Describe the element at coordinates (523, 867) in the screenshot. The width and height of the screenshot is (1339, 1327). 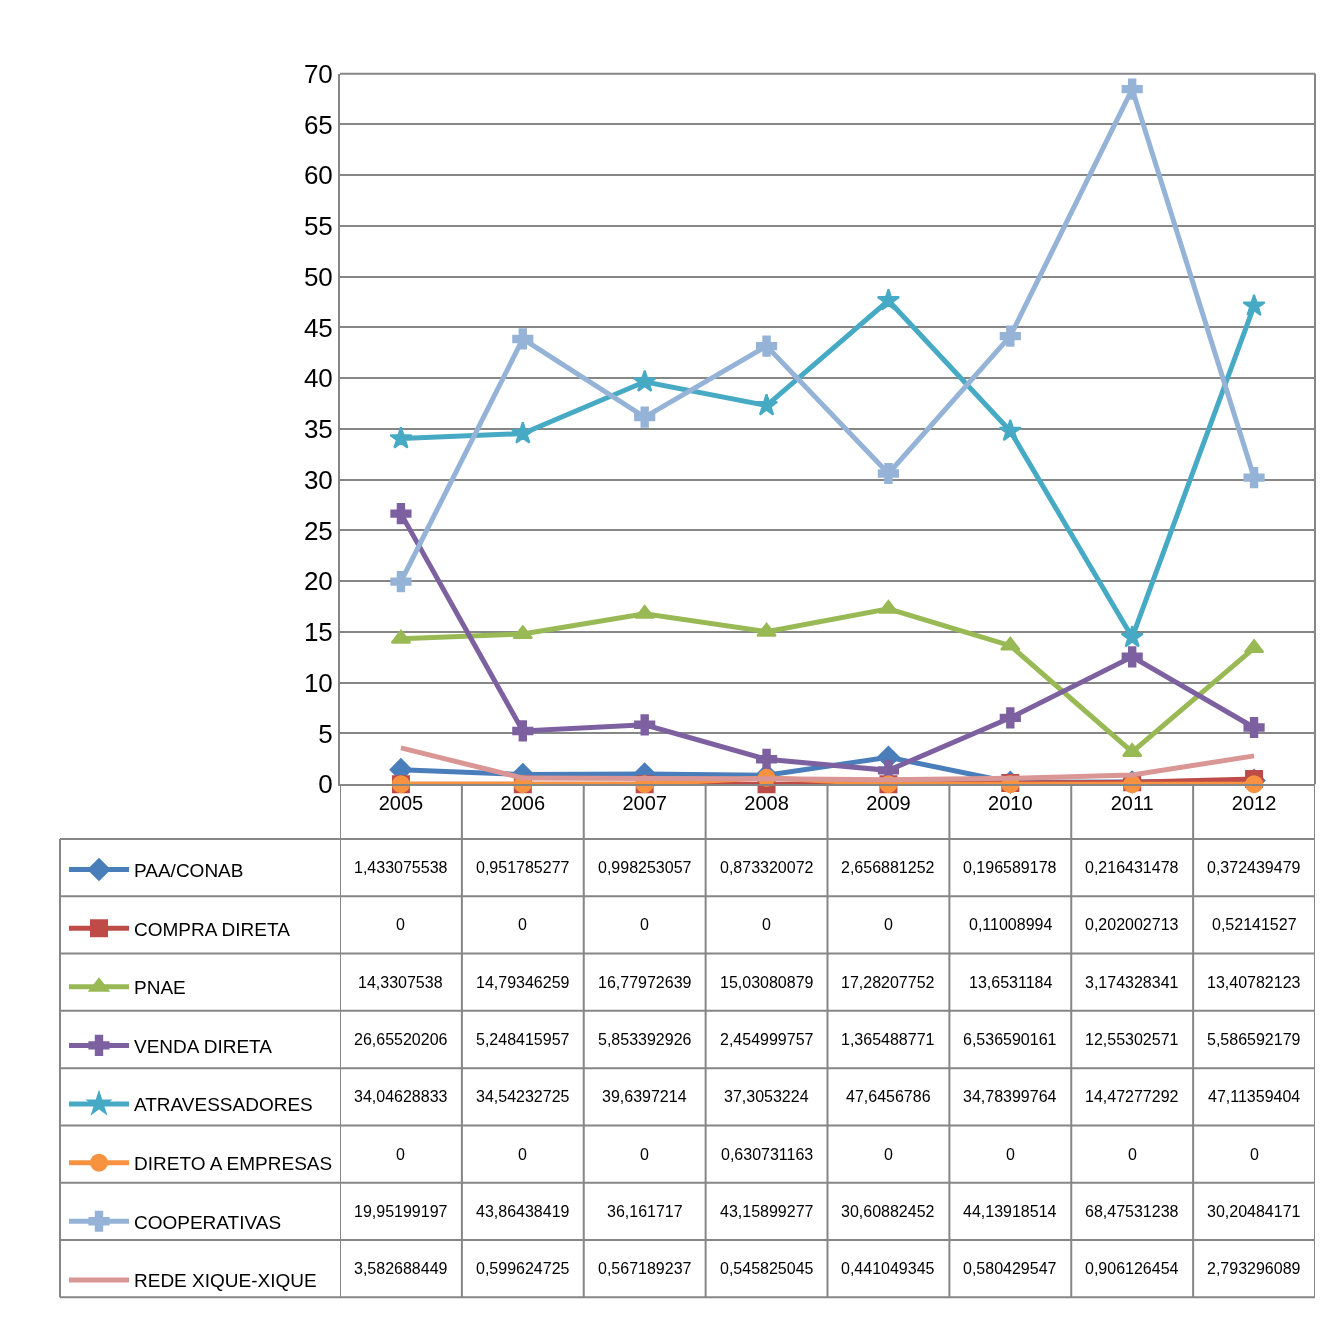
I see `data-label: 0,951785277` at that location.